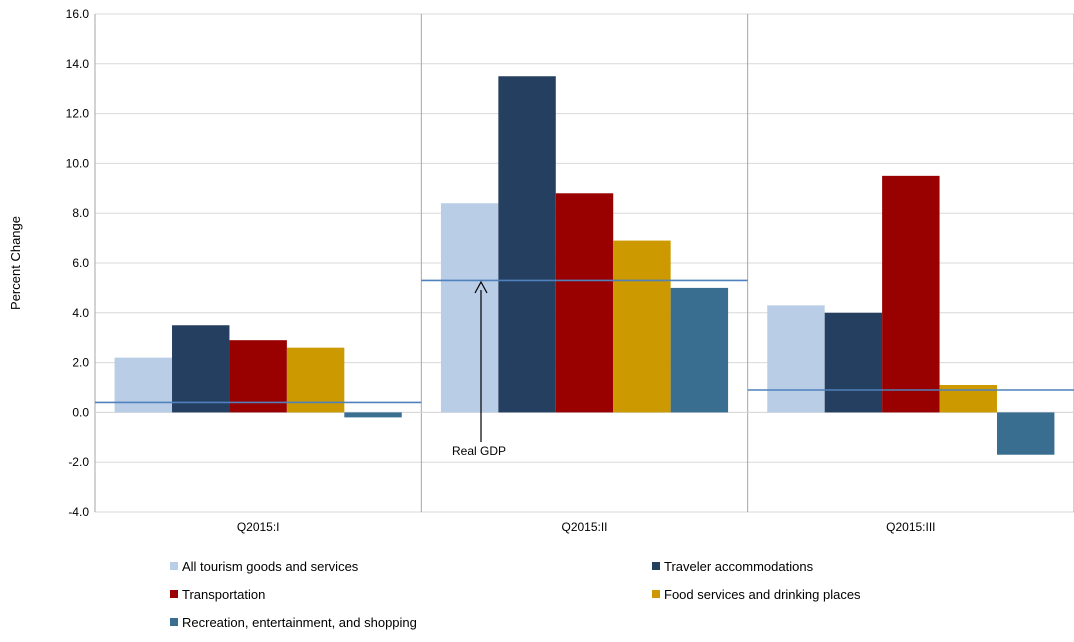 The height and width of the screenshot is (642, 1074). I want to click on legend-label: Food services and drinking places, so click(762, 594).